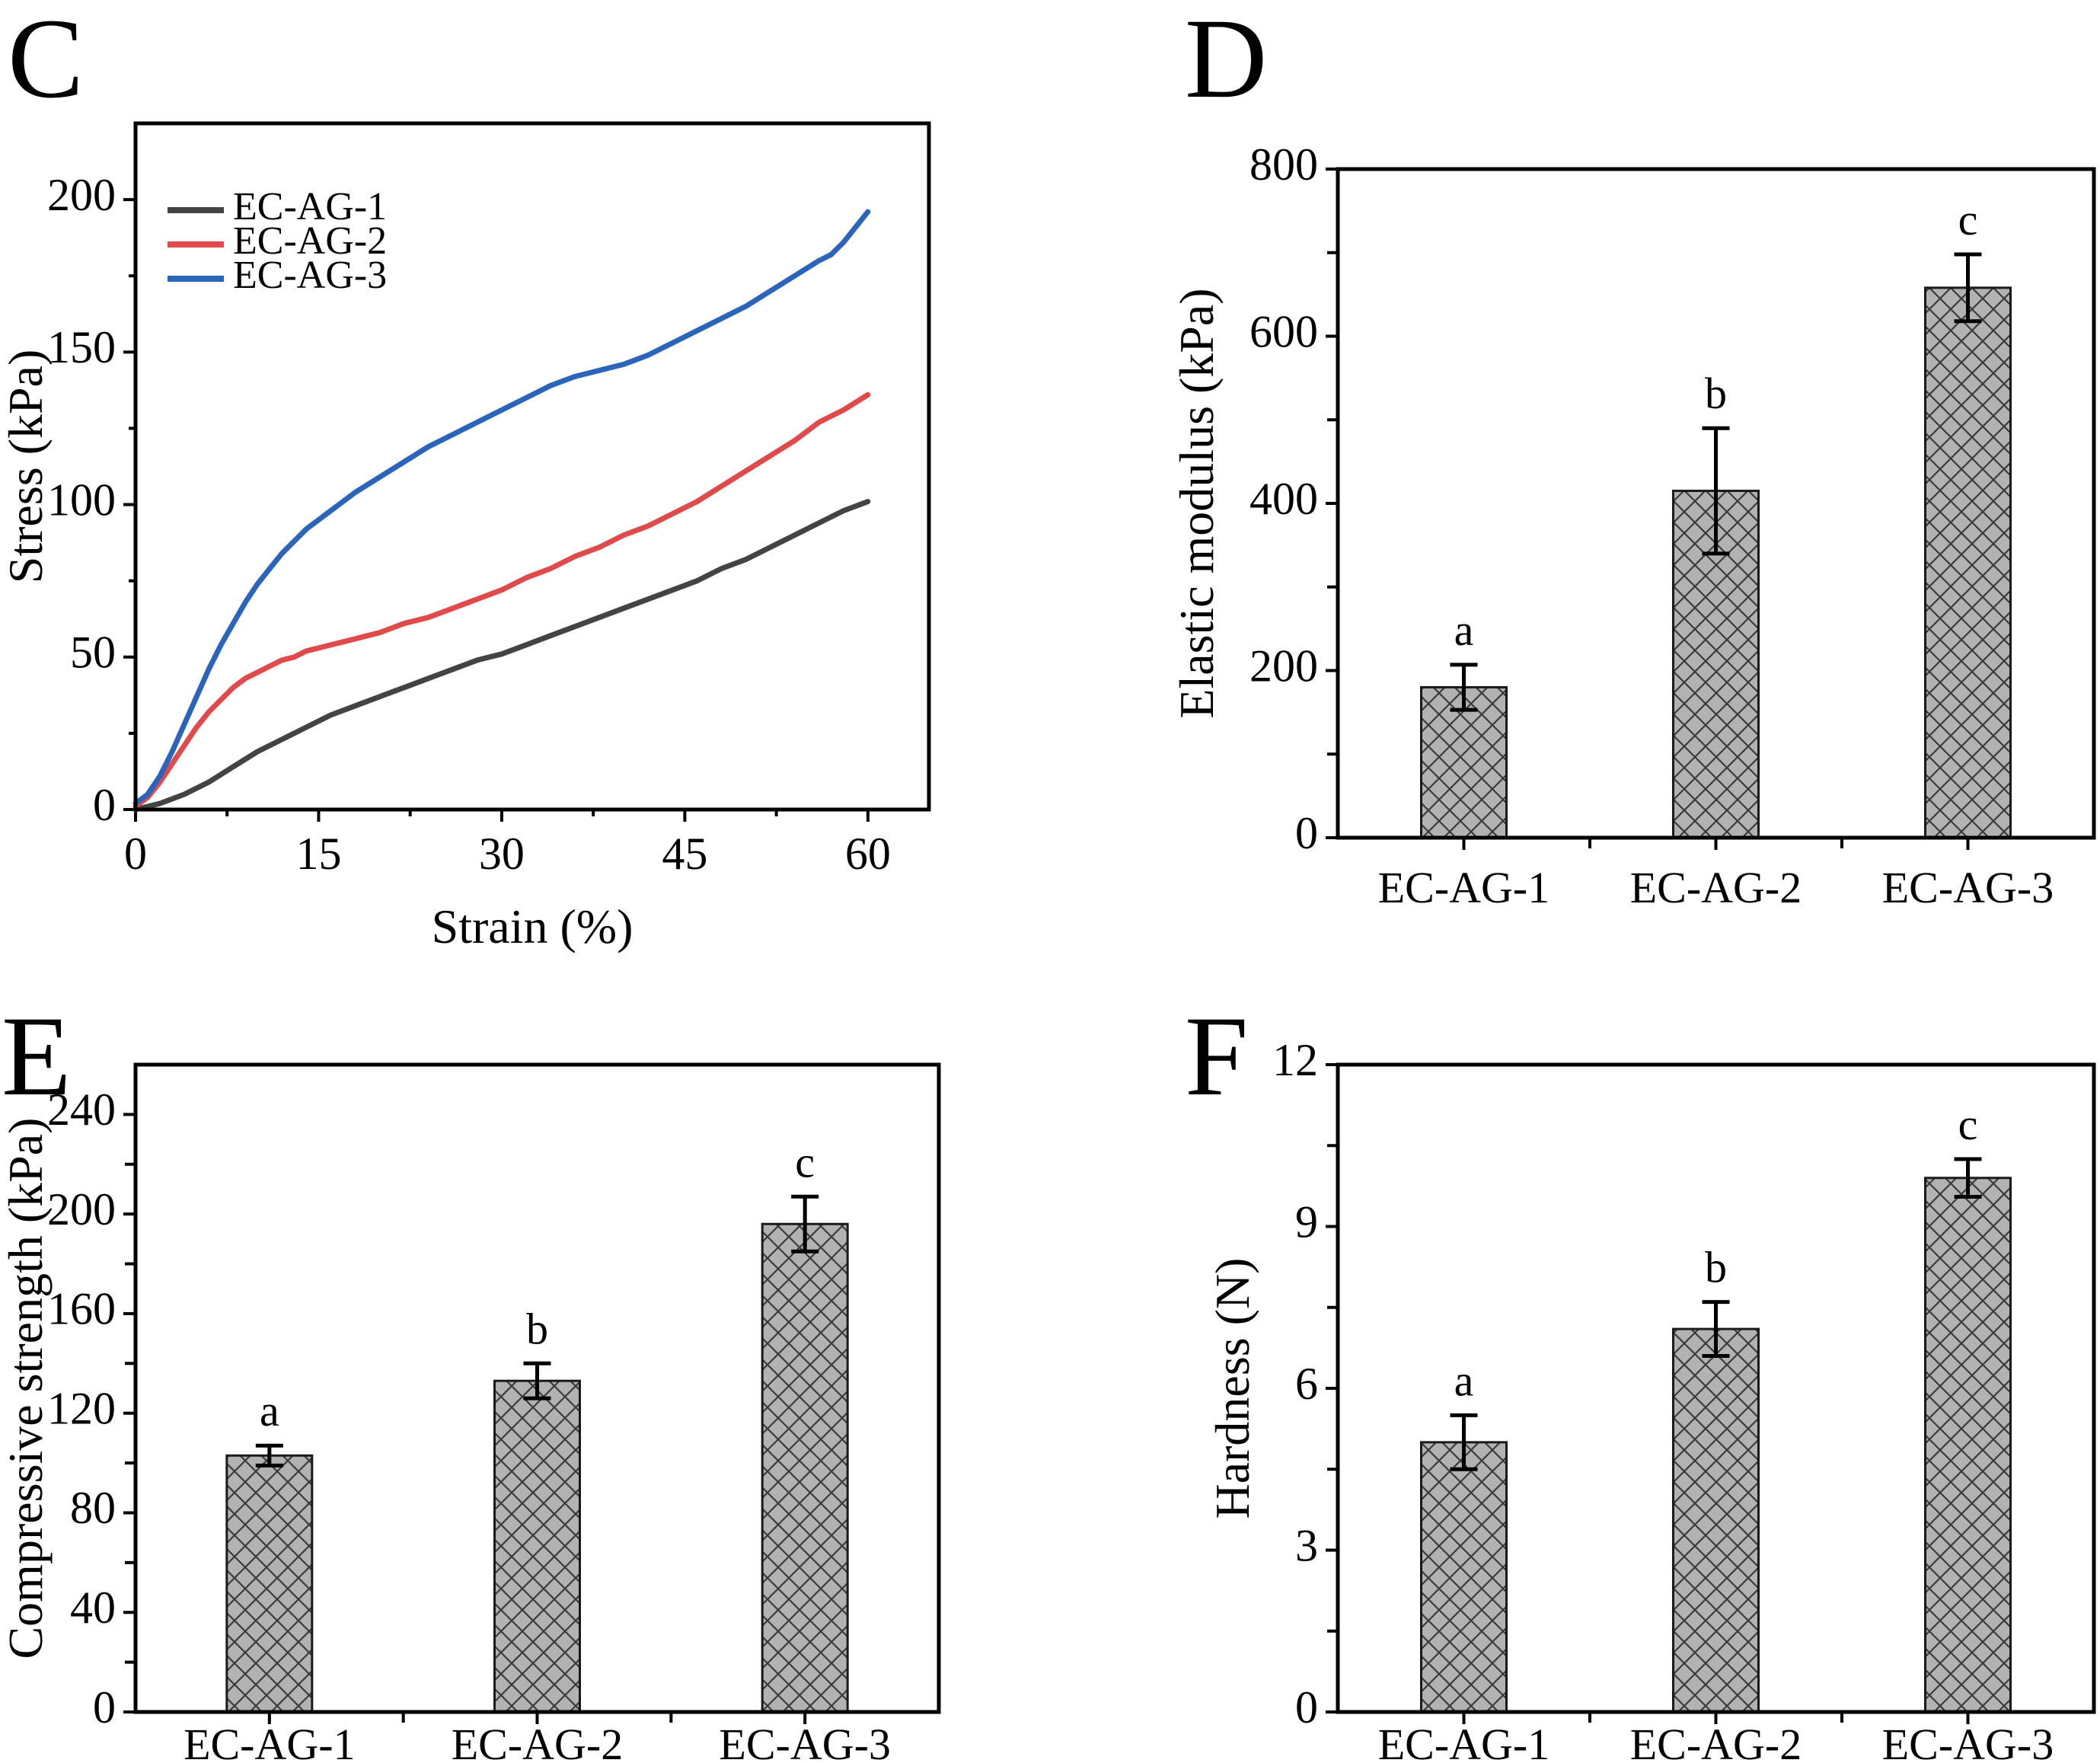 The width and height of the screenshot is (2100, 1763). Describe the element at coordinates (310, 241) in the screenshot. I see `legend-label: EC-AG-2` at that location.